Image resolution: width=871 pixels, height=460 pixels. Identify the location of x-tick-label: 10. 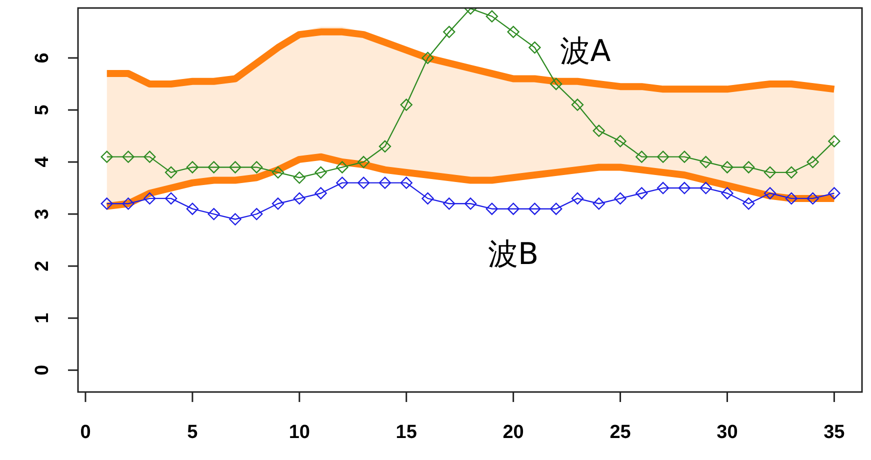
(299, 432).